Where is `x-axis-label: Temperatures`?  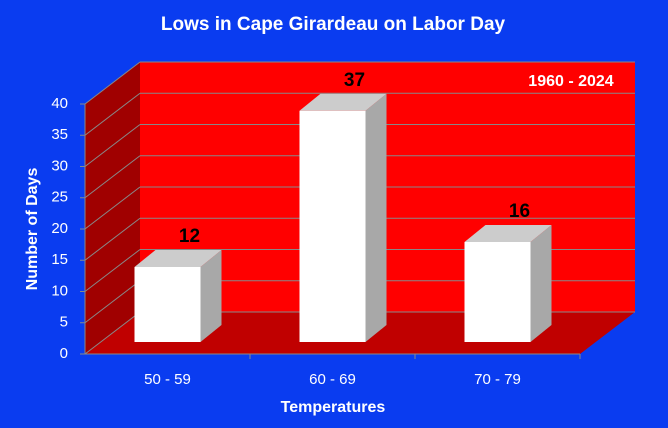 x-axis-label: Temperatures is located at coordinates (333, 407).